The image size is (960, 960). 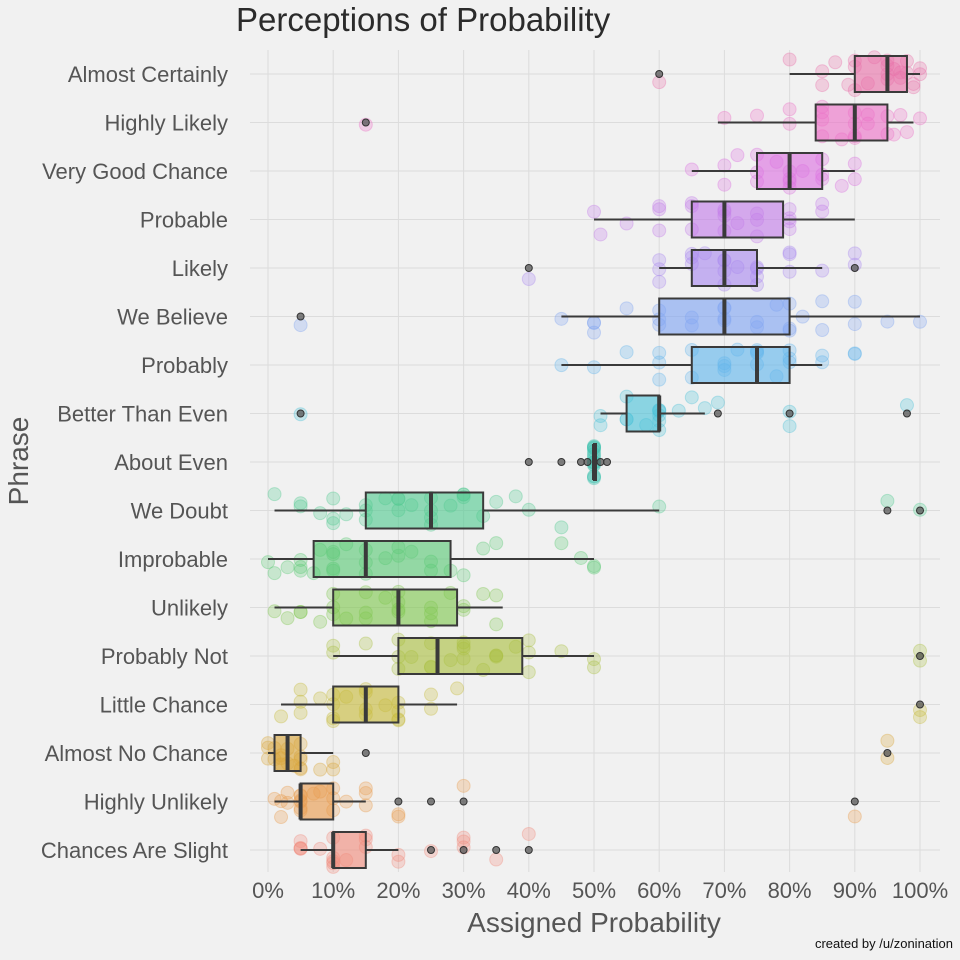 I want to click on x-tick-label: 80%, so click(x=790, y=890).